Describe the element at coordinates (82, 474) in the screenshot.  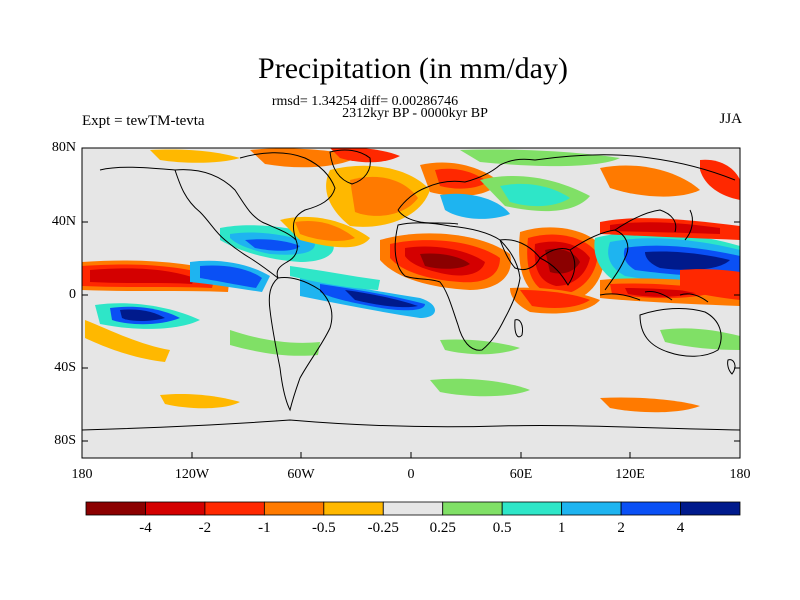
I see `lon-label-180w: 180` at that location.